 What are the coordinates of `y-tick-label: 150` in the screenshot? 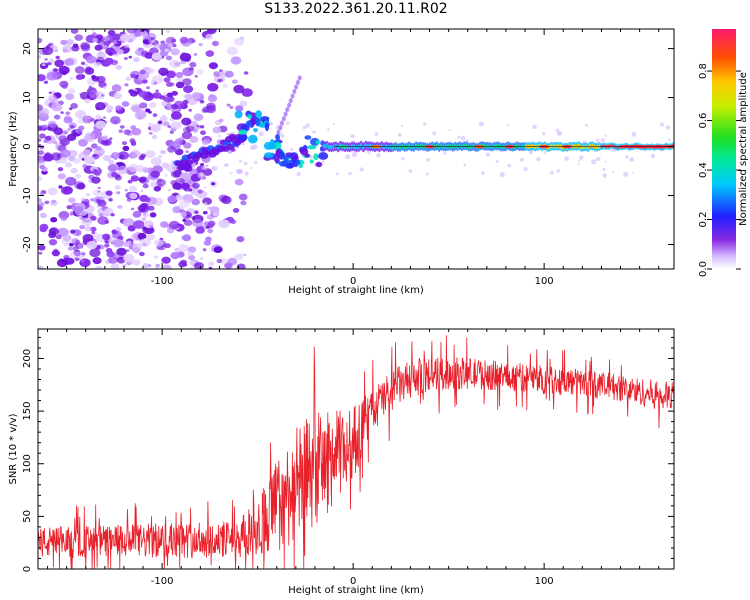 It's located at (27, 411).